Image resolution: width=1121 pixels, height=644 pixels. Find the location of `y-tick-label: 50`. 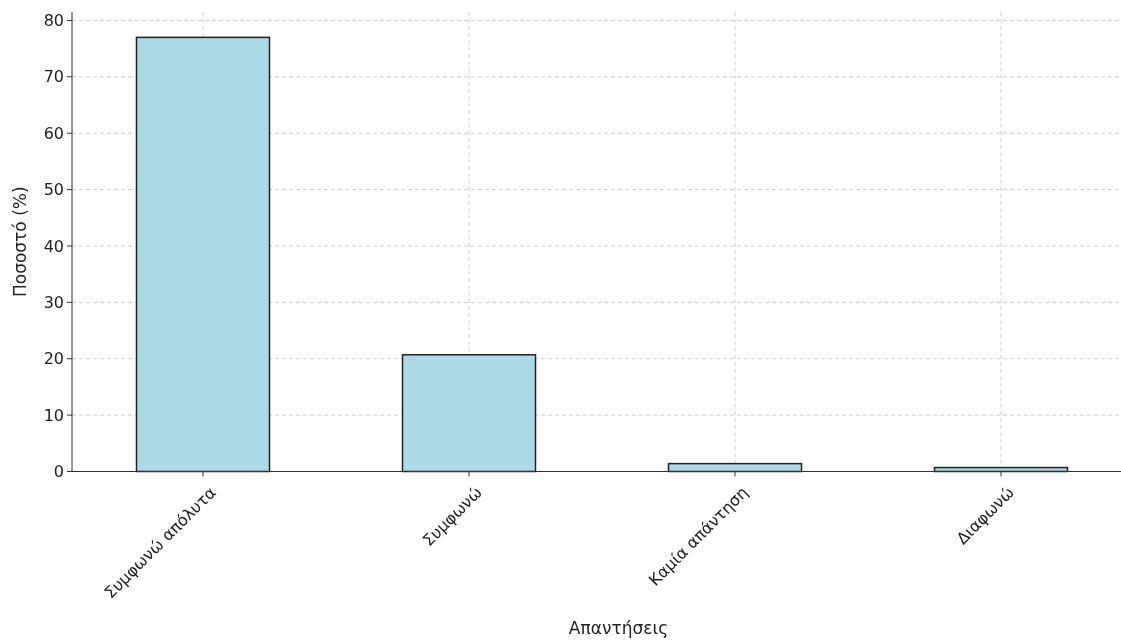

y-tick-label: 50 is located at coordinates (53, 190).